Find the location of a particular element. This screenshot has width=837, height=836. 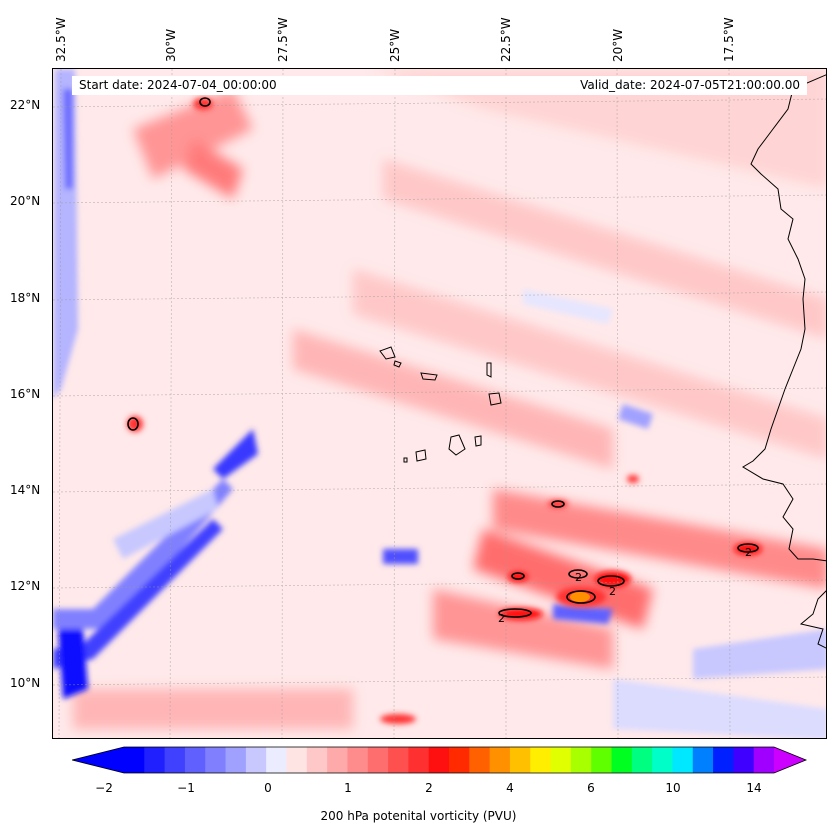

colorbar-tick-label: −1 is located at coordinates (186, 788).